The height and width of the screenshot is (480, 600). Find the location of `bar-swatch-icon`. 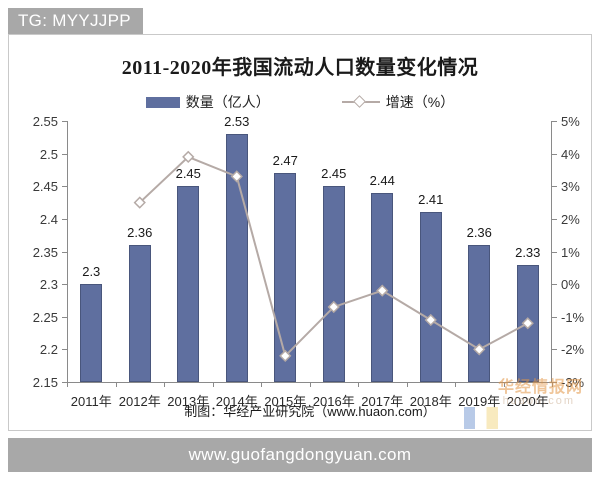

bar-swatch-icon is located at coordinates (162, 102).